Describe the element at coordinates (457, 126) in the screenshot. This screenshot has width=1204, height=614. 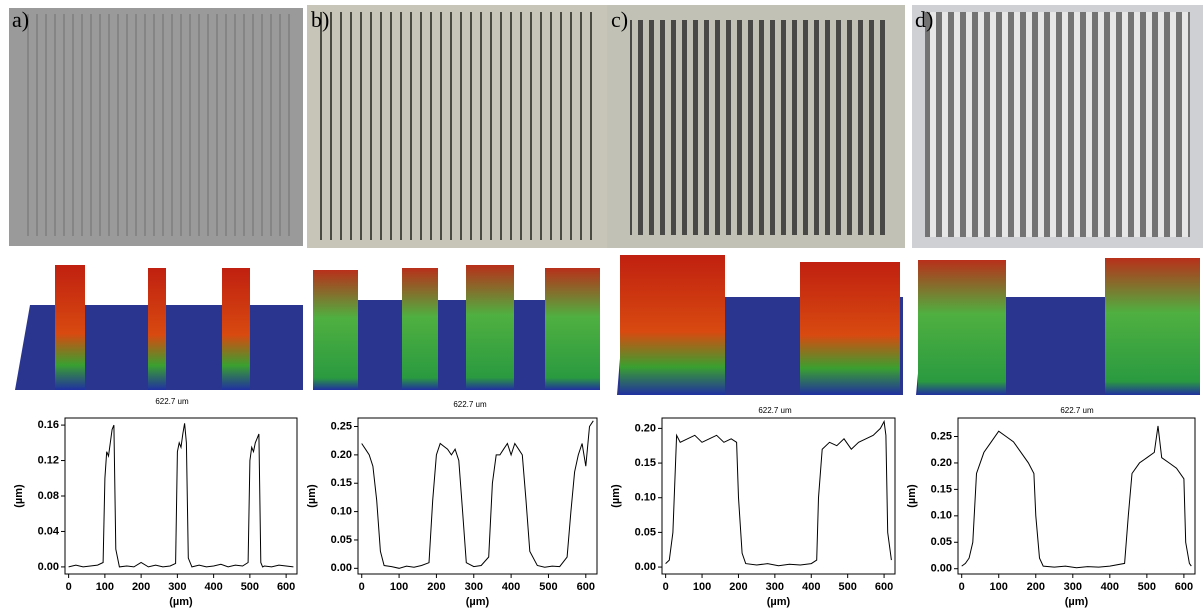
I see `photo-b` at that location.